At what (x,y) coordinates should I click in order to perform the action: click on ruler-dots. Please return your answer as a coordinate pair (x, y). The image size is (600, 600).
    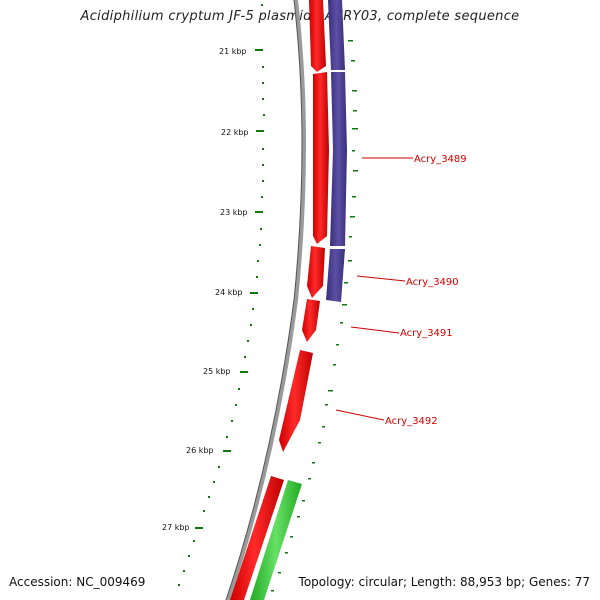
    Looking at the image, I should click on (221, 295).